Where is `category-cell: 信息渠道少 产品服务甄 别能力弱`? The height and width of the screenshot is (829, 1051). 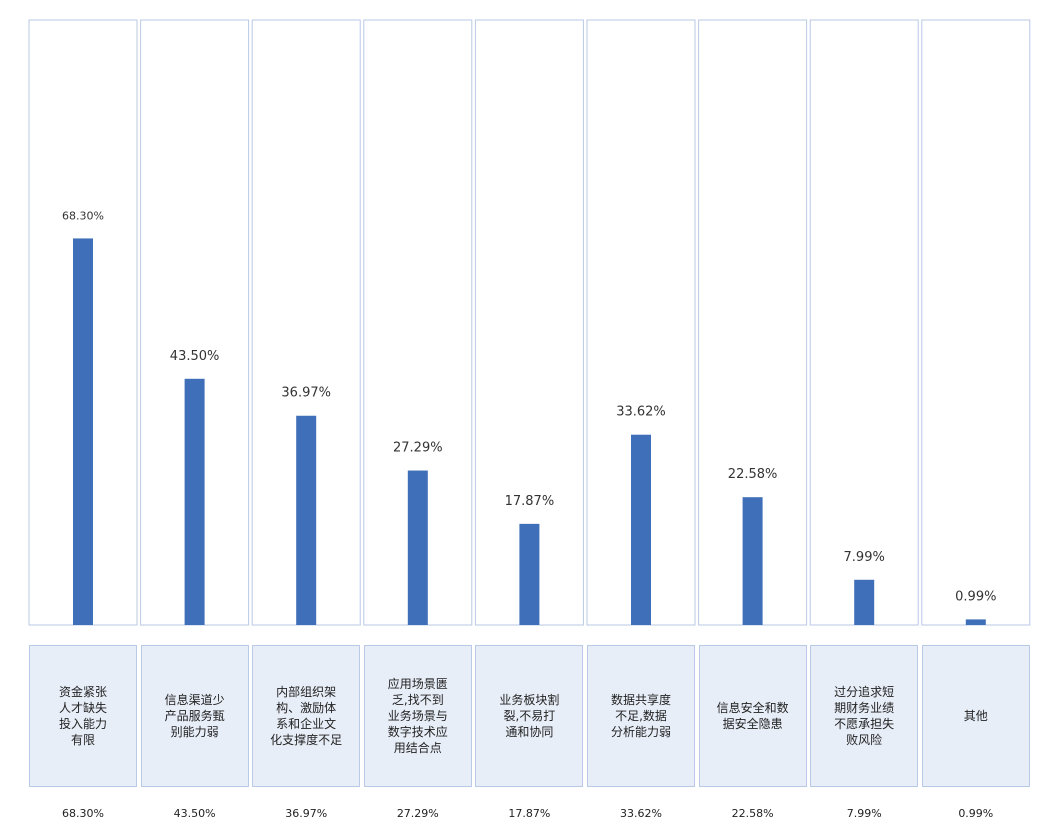 category-cell: 信息渠道少 产品服务甄 别能力弱 is located at coordinates (194, 716).